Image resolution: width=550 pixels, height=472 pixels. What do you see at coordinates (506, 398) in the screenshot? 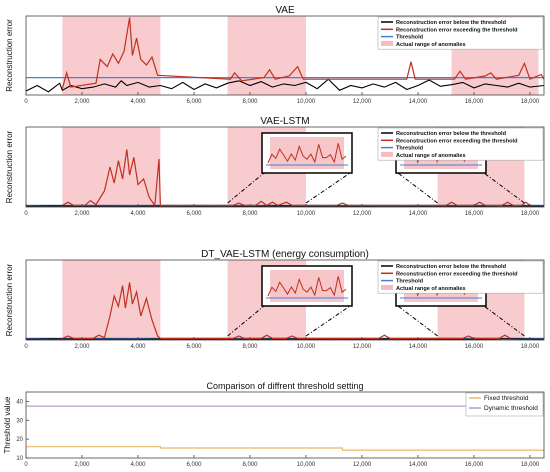
I see `legend-entry: Fixed threshold` at bounding box center [506, 398].